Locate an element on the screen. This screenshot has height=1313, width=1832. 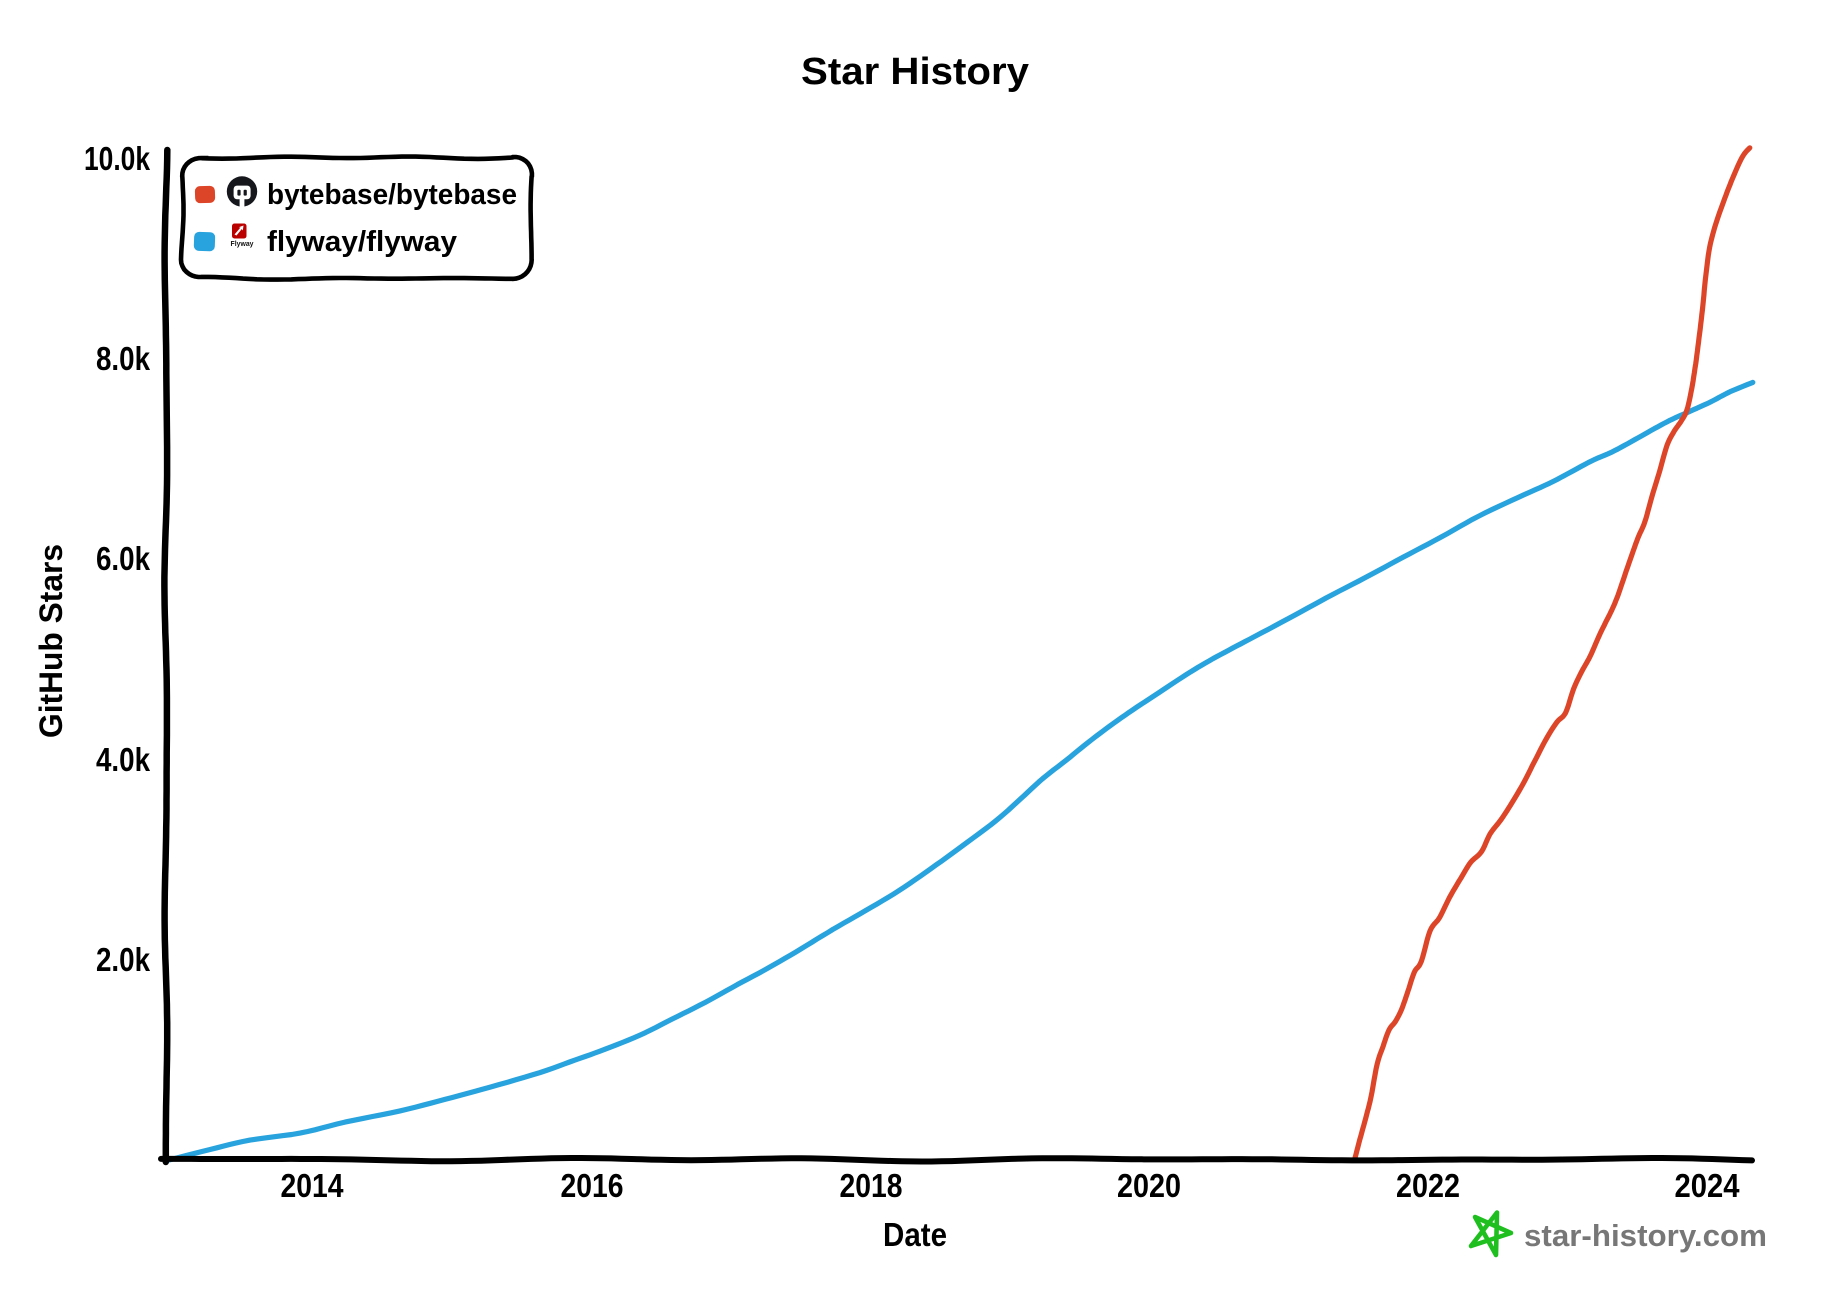
svg-text: GitHub Stars is located at coordinates (51, 641).